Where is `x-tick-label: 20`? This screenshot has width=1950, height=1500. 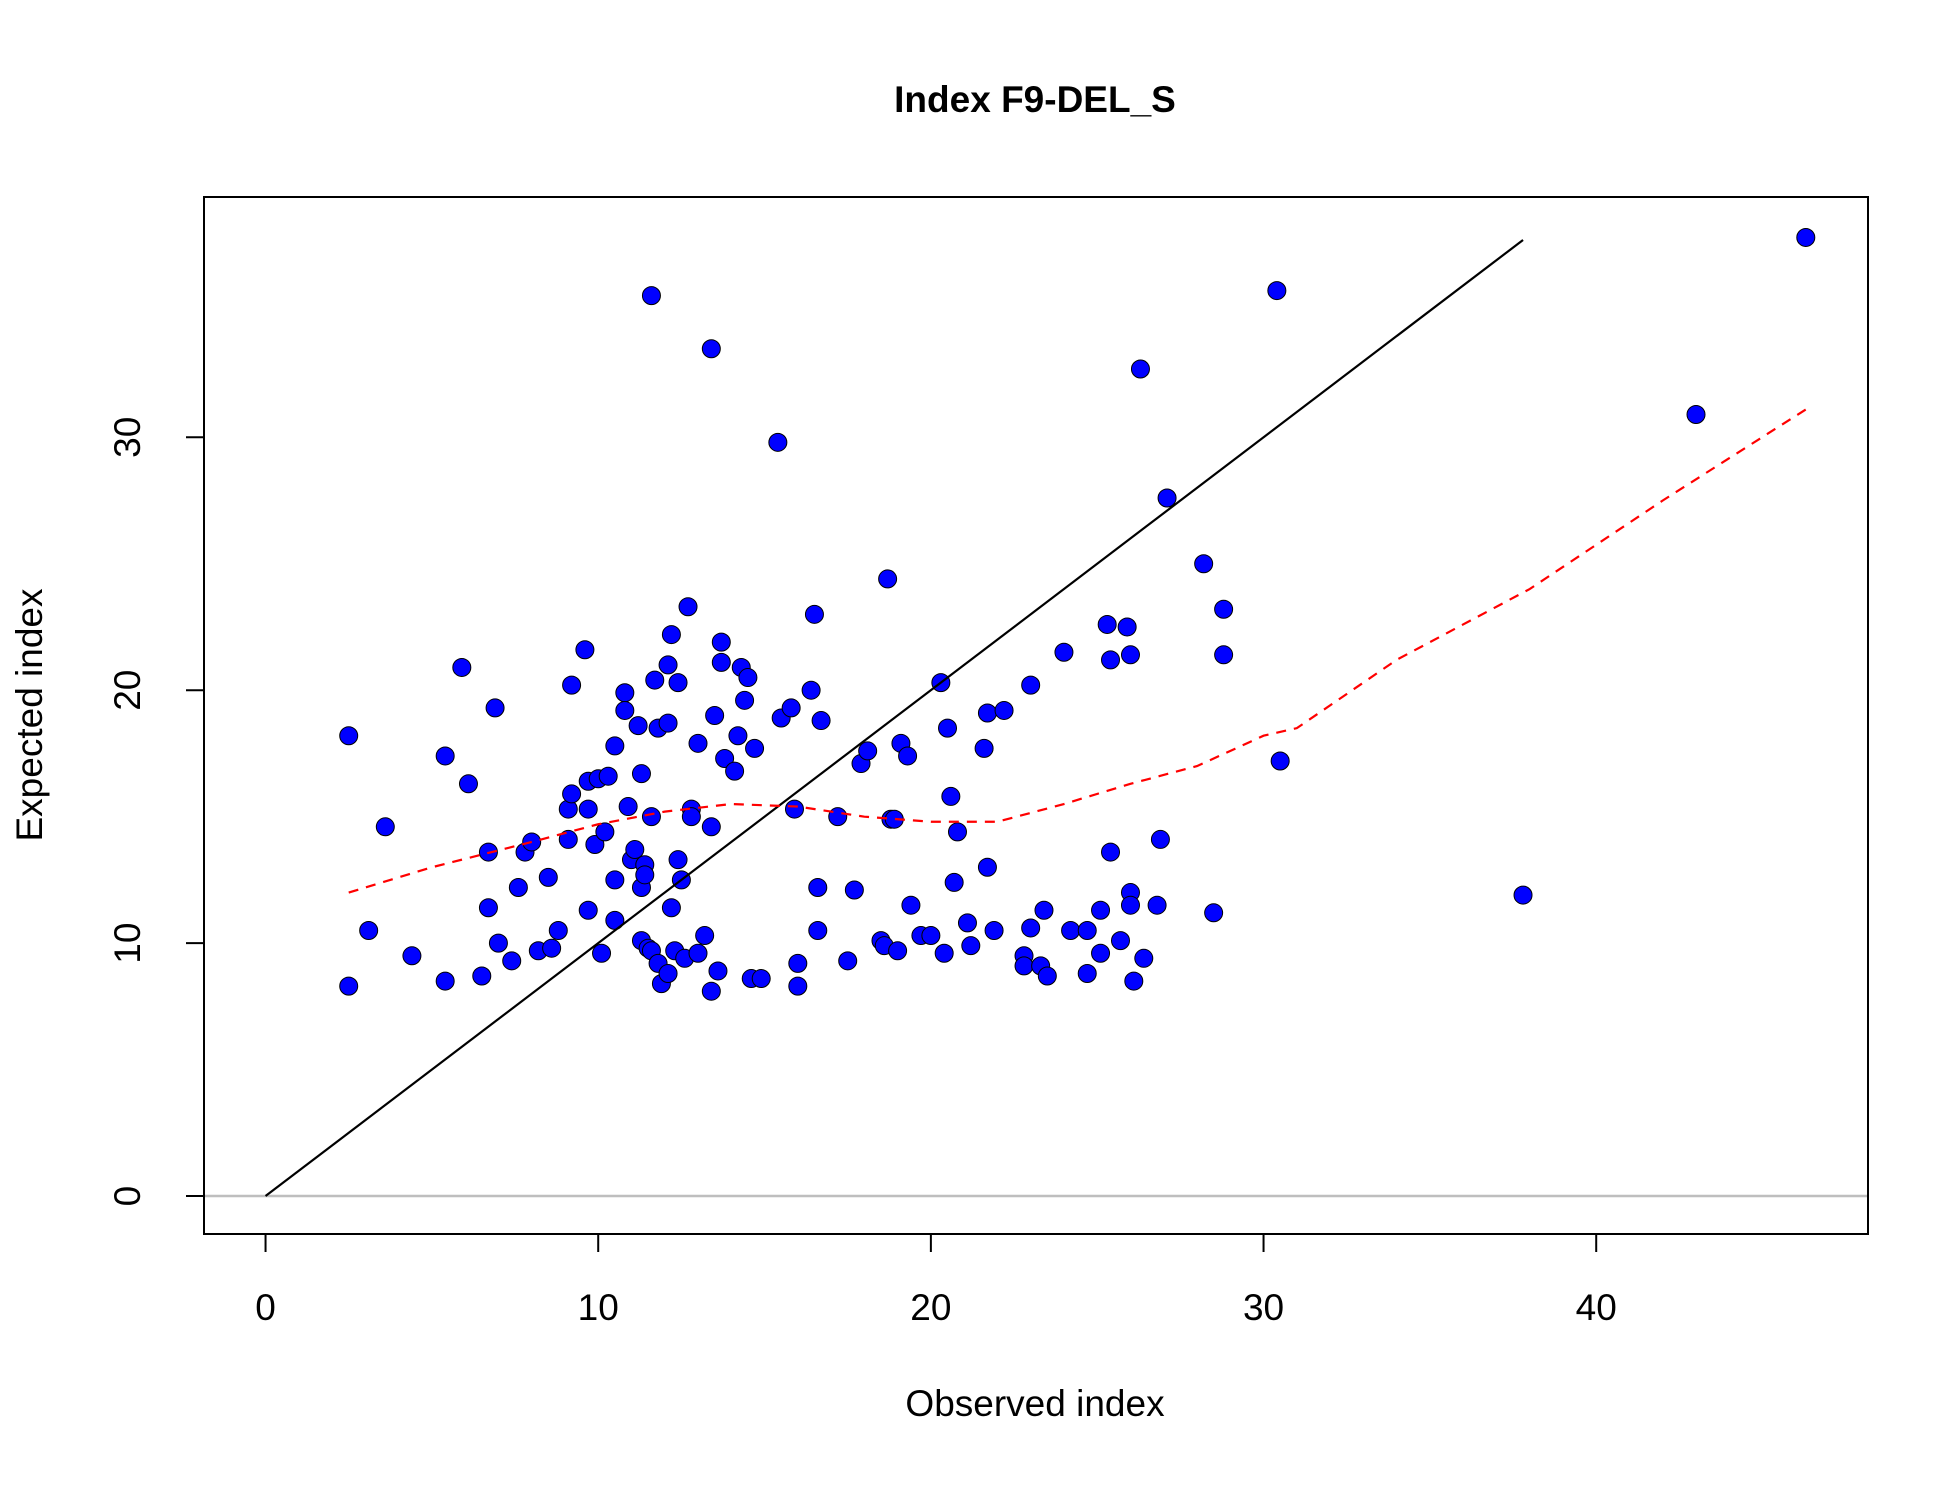 x-tick-label: 20 is located at coordinates (930, 1307).